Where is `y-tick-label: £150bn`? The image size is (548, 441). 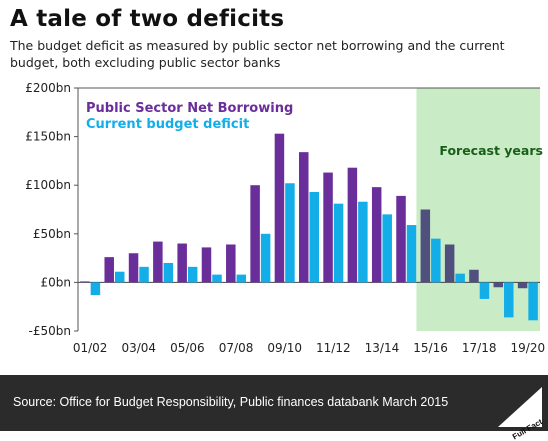 y-tick-label: £150bn is located at coordinates (48, 137).